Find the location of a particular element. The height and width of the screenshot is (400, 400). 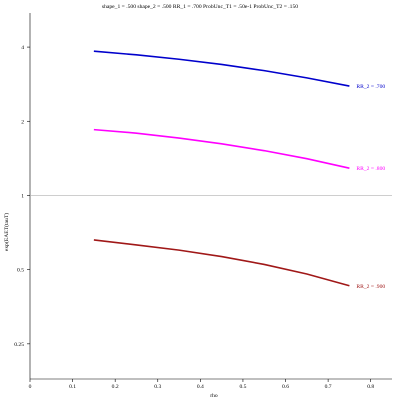

x-tick-label: 0.4 is located at coordinates (200, 387).